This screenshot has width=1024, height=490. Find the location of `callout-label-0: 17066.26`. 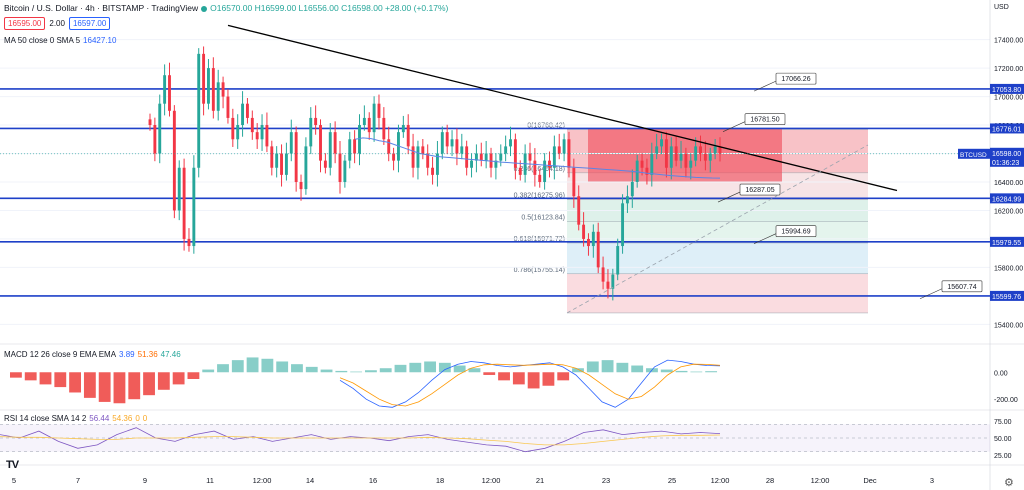

callout-label-0: 17066.26 is located at coordinates (795, 79).